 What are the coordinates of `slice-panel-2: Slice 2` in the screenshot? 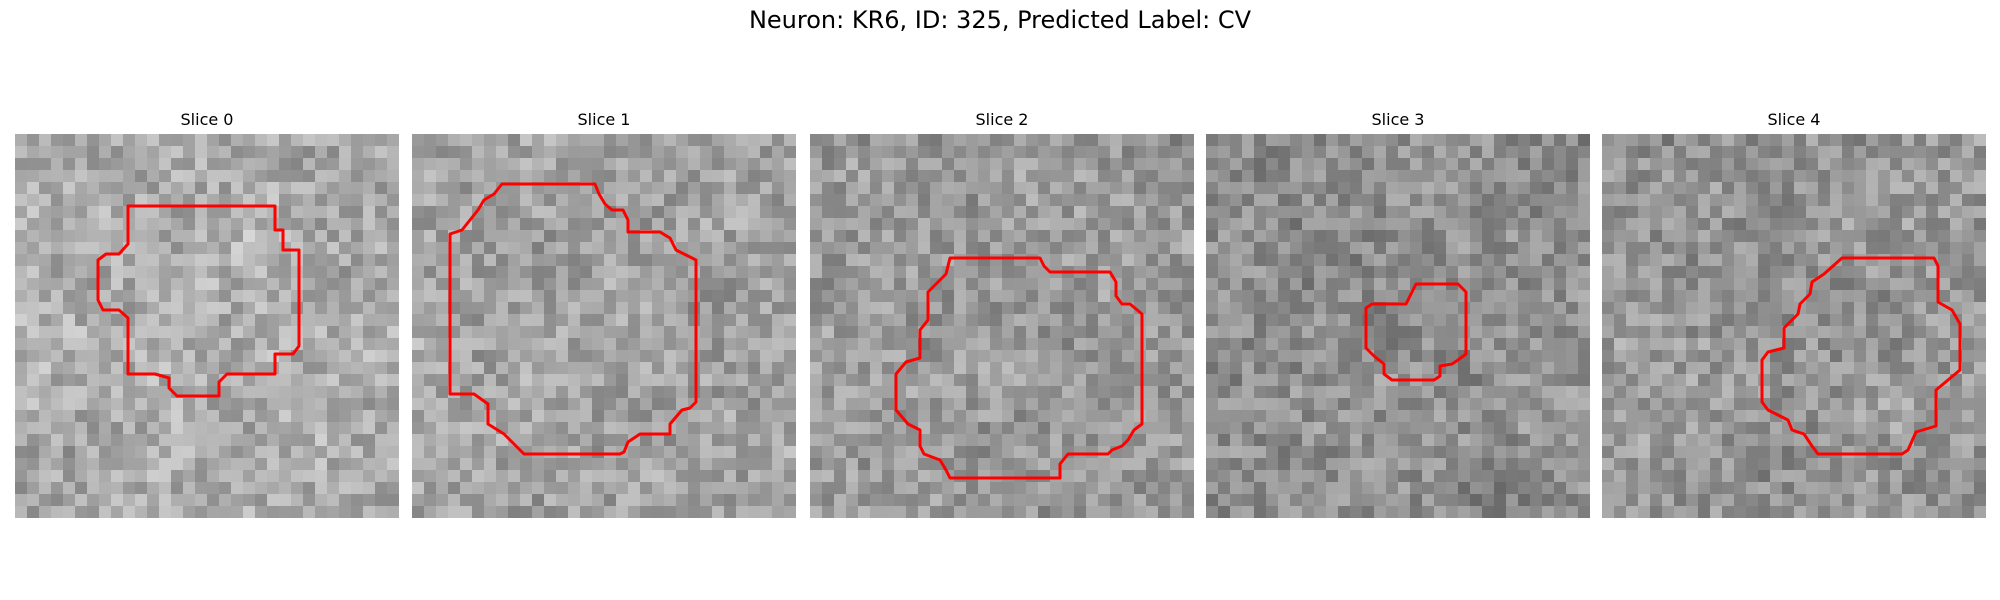 It's located at (1002, 313).